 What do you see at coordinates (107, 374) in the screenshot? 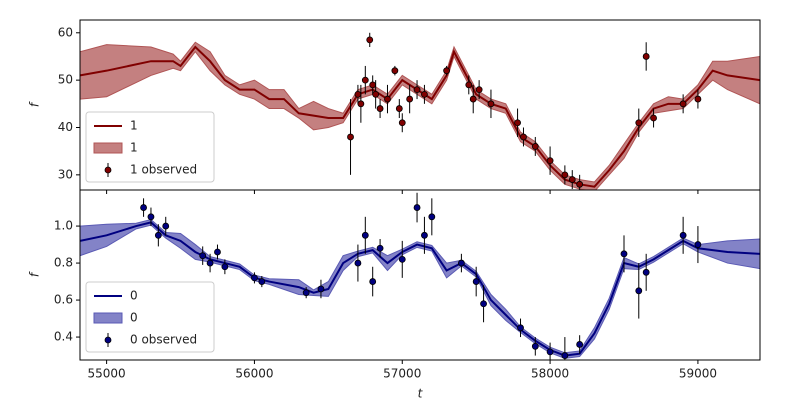
I see `x-tick-label: 55000` at bounding box center [107, 374].